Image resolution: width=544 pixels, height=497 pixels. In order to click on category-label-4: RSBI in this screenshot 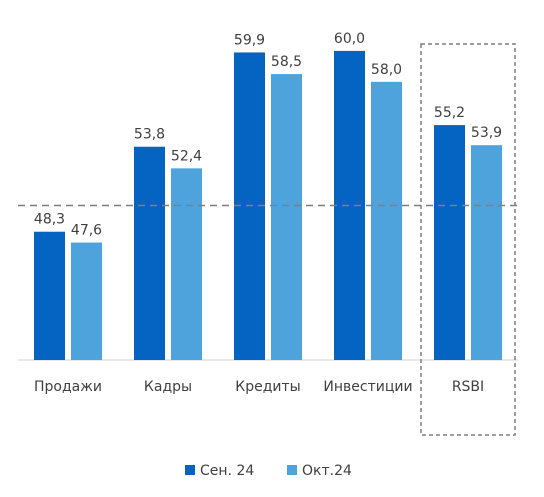, I will do `click(468, 387)`.